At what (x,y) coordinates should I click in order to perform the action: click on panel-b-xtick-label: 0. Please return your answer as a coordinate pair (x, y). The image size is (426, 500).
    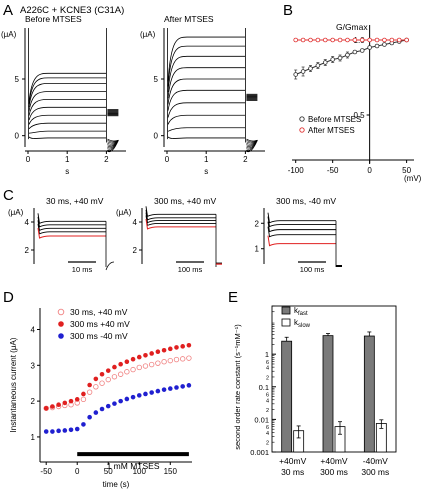
    Looking at the image, I should click on (369, 170).